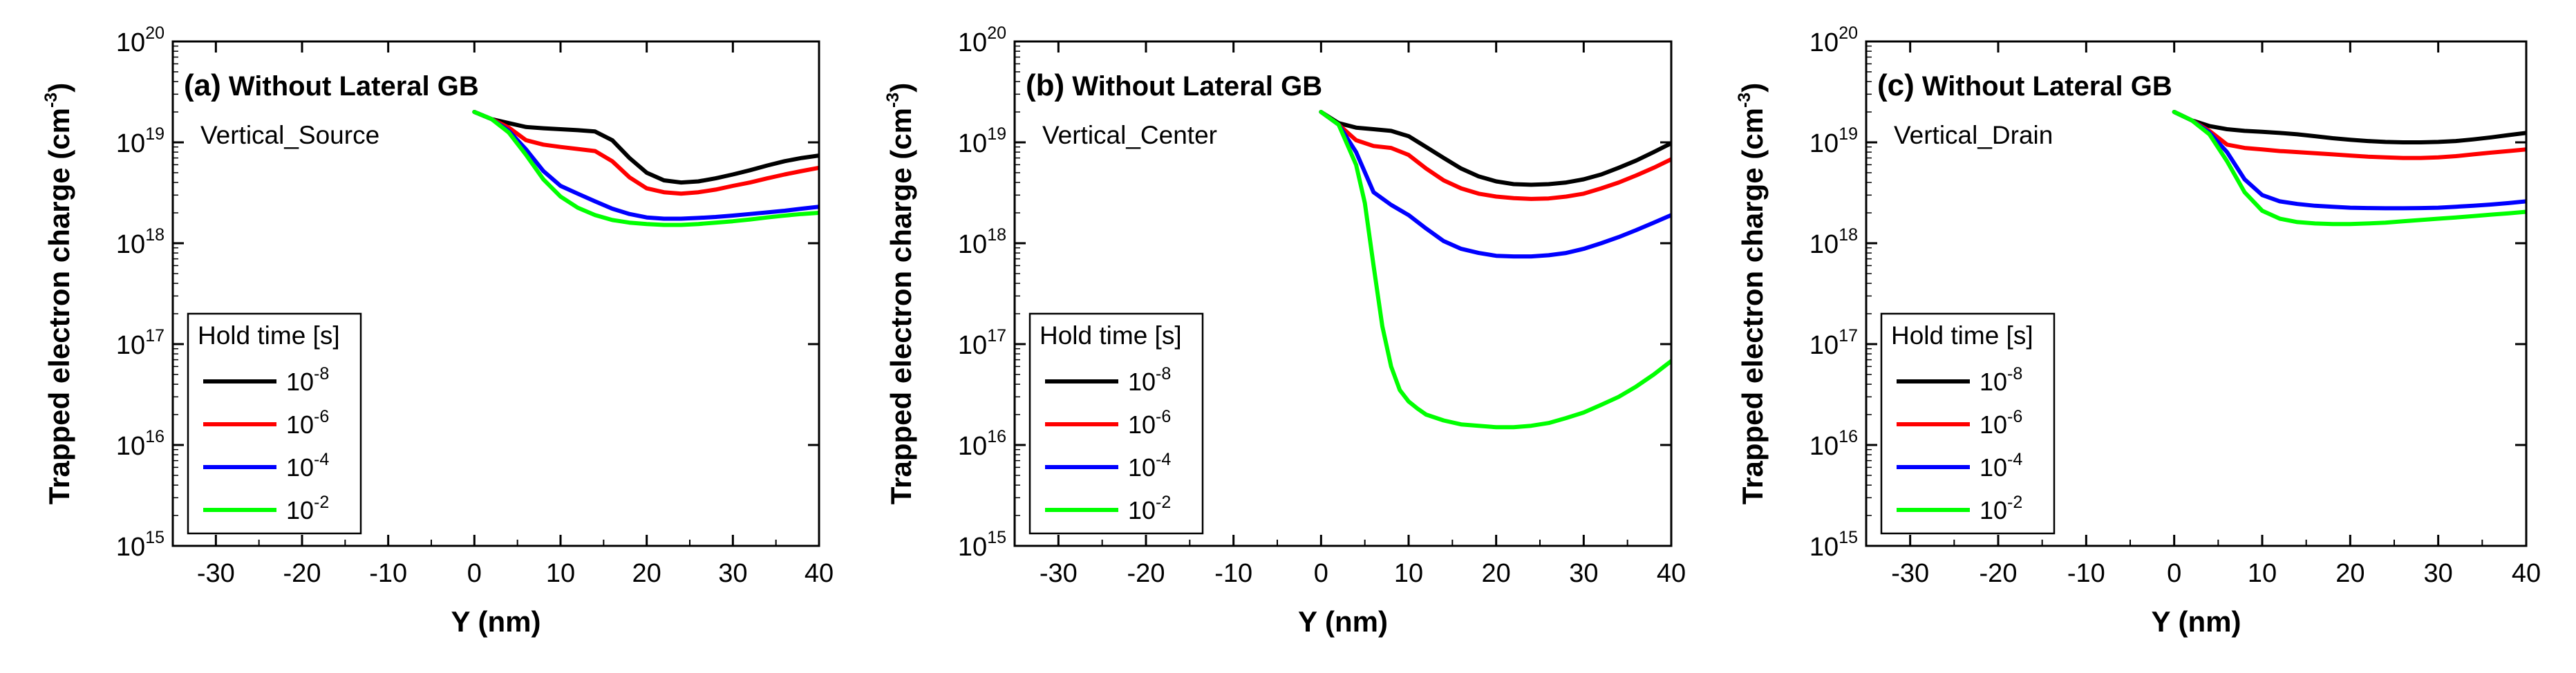  What do you see at coordinates (331, 85) in the screenshot?
I see `panel-title: (a) Without Lateral GB` at bounding box center [331, 85].